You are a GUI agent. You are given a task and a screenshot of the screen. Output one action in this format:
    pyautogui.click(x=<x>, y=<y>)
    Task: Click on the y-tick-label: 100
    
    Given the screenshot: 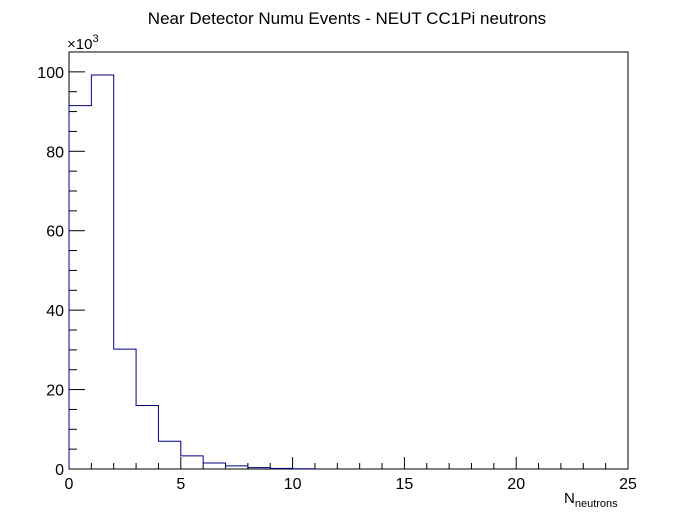 What is the action you would take?
    pyautogui.click(x=50, y=73)
    